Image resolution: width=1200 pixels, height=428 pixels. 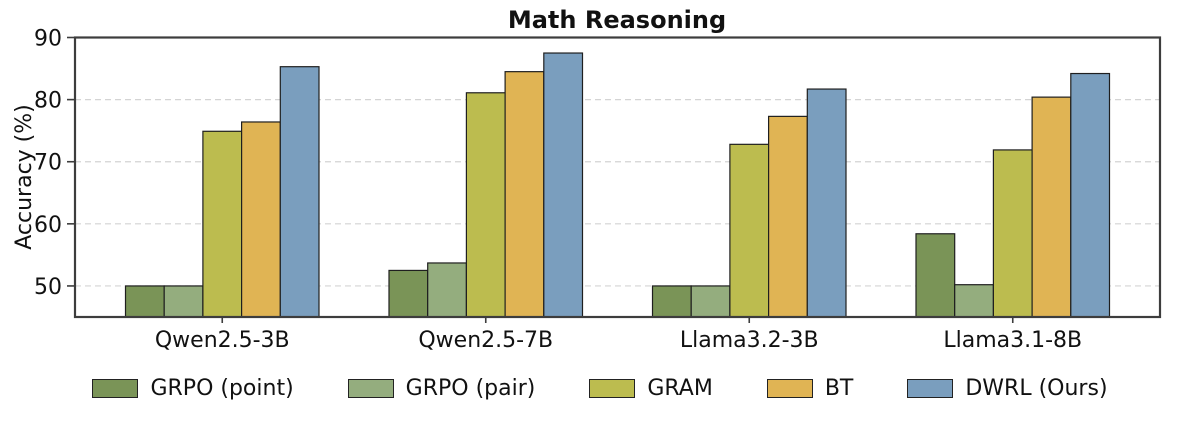 I want to click on x-tick-label-llama3-2-3b: Llama3.2-3B, so click(x=749, y=340).